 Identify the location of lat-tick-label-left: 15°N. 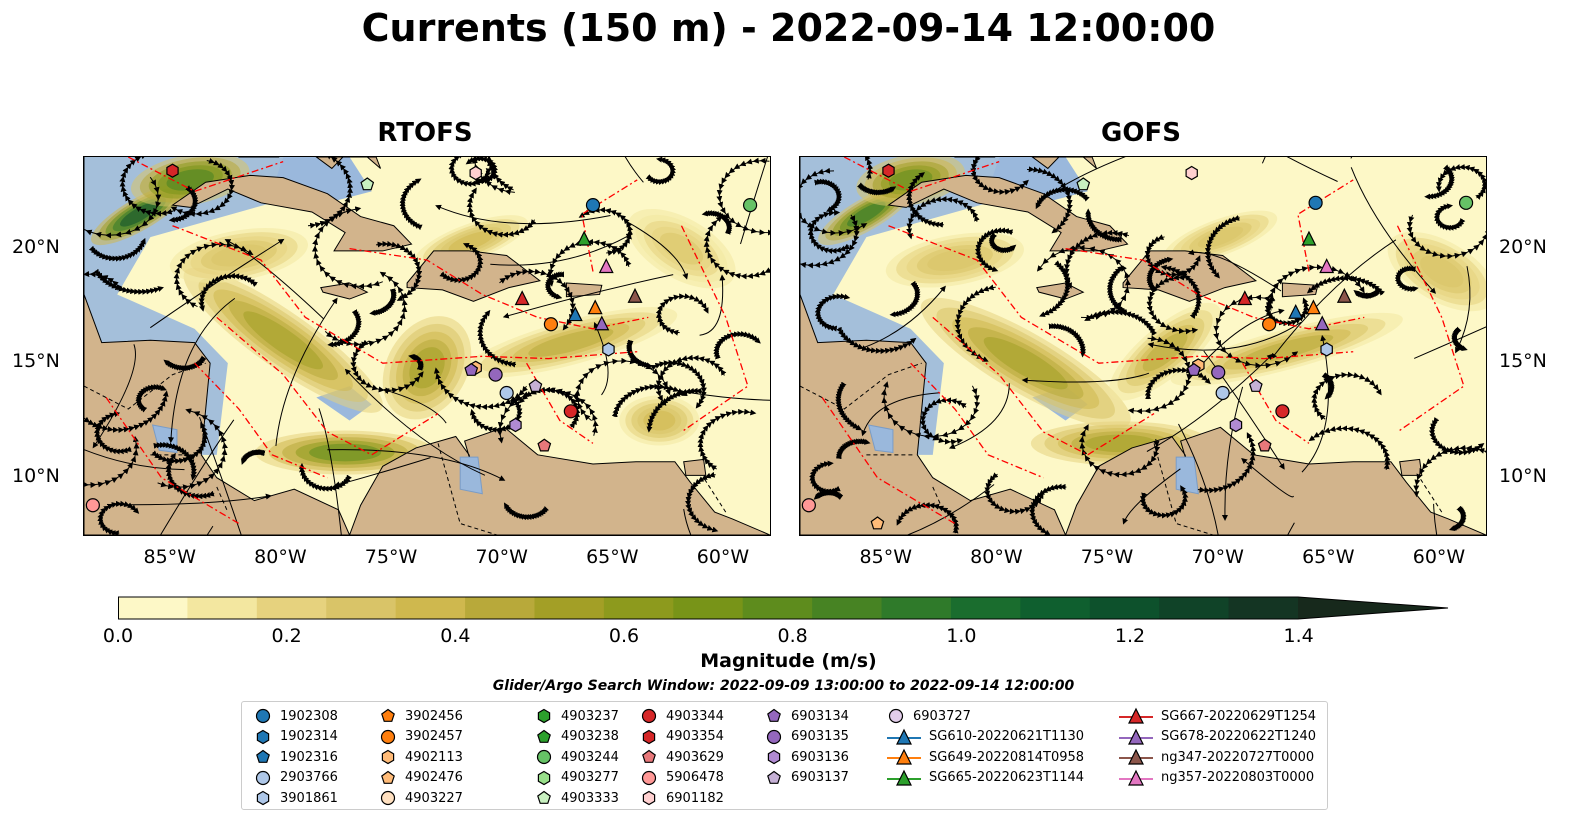
(36, 361).